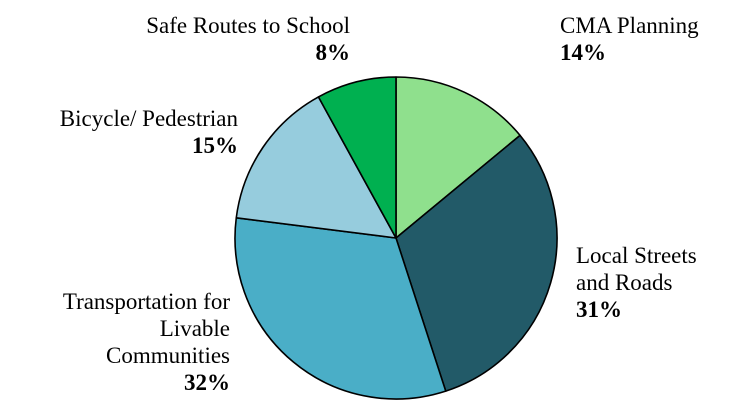 The image size is (754, 407). What do you see at coordinates (205, 39) in the screenshot?
I see `label-safe-routes: Safe Routes to School 8%` at bounding box center [205, 39].